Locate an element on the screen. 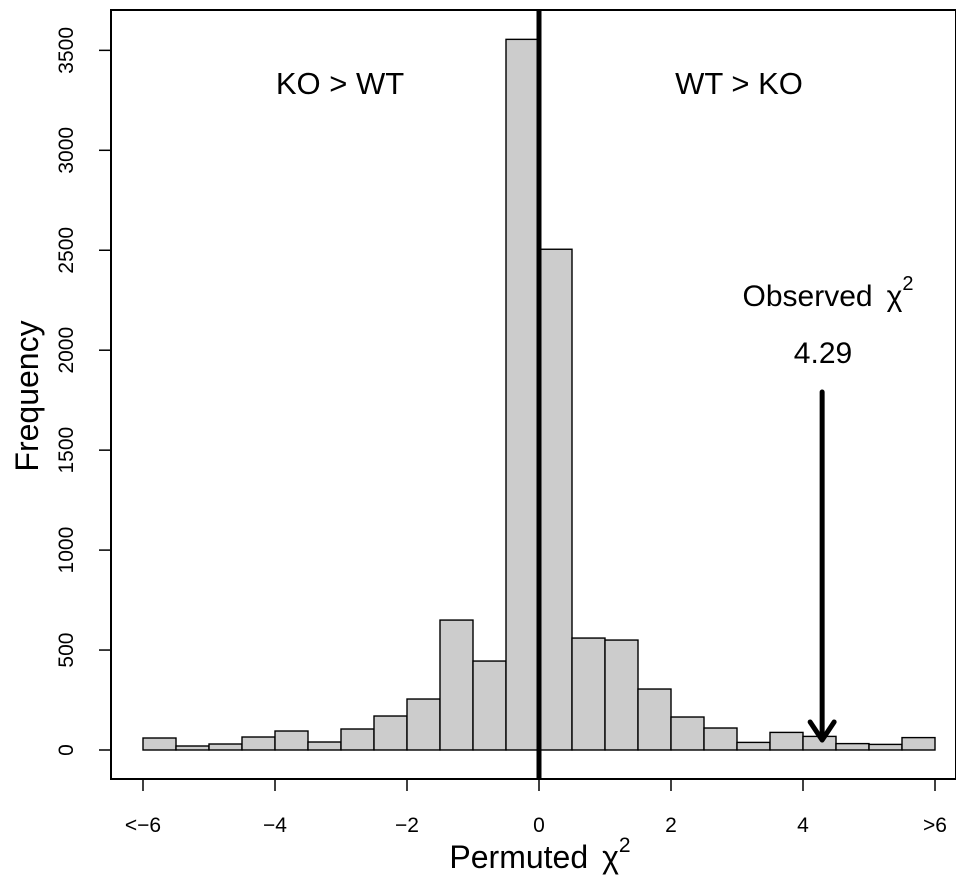 The image size is (956, 879). y-tick-label: 2000 is located at coordinates (66, 350).